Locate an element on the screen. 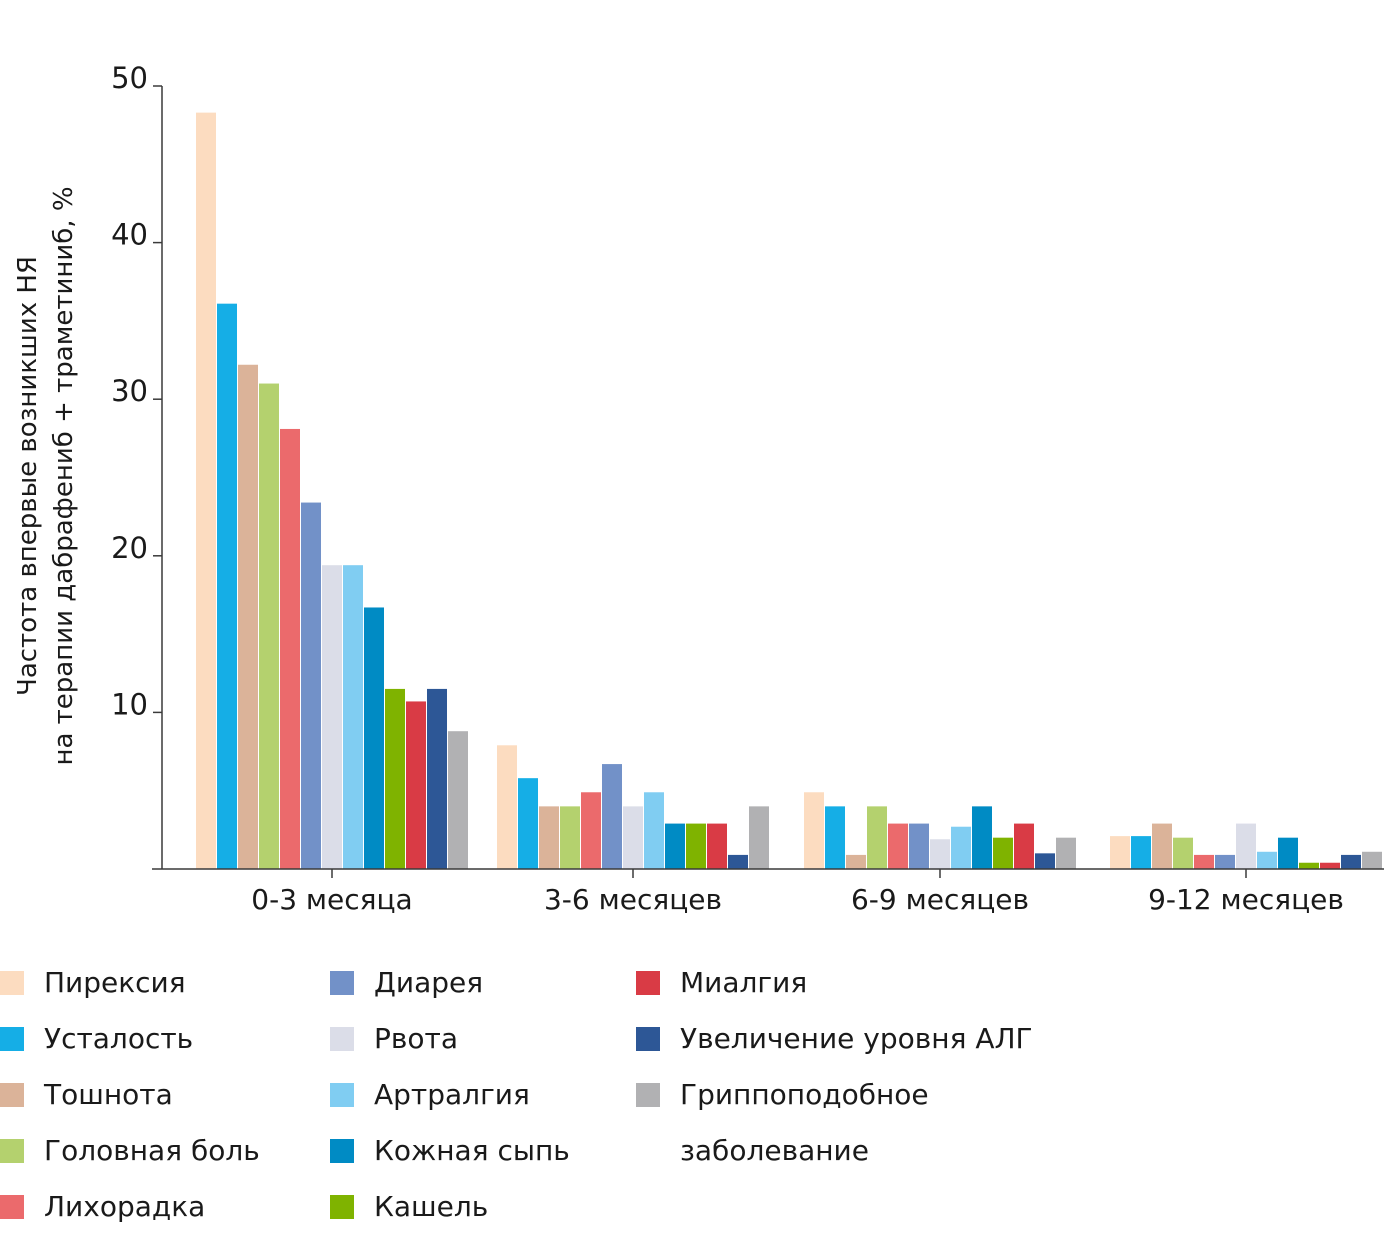 This screenshot has width=1384, height=1235. legend-item-4: Лихорадка is located at coordinates (102, 1207).